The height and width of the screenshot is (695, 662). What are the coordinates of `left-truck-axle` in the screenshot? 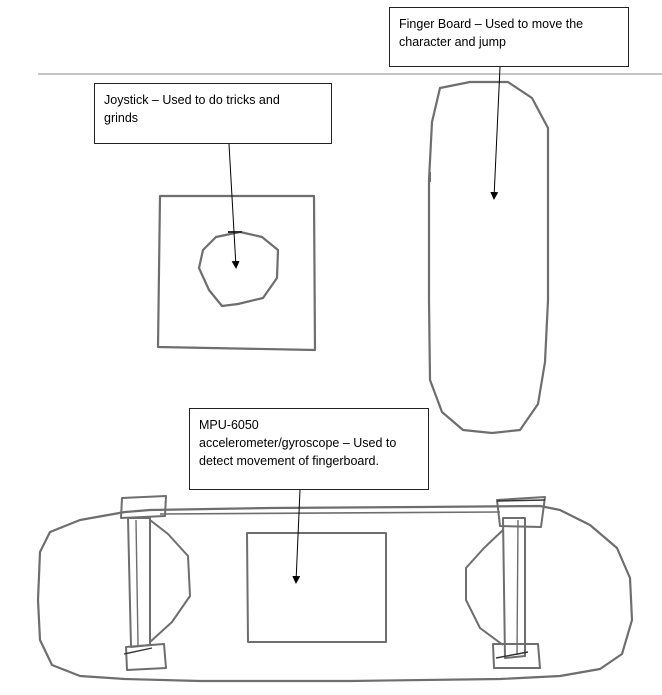 It's located at (139, 582).